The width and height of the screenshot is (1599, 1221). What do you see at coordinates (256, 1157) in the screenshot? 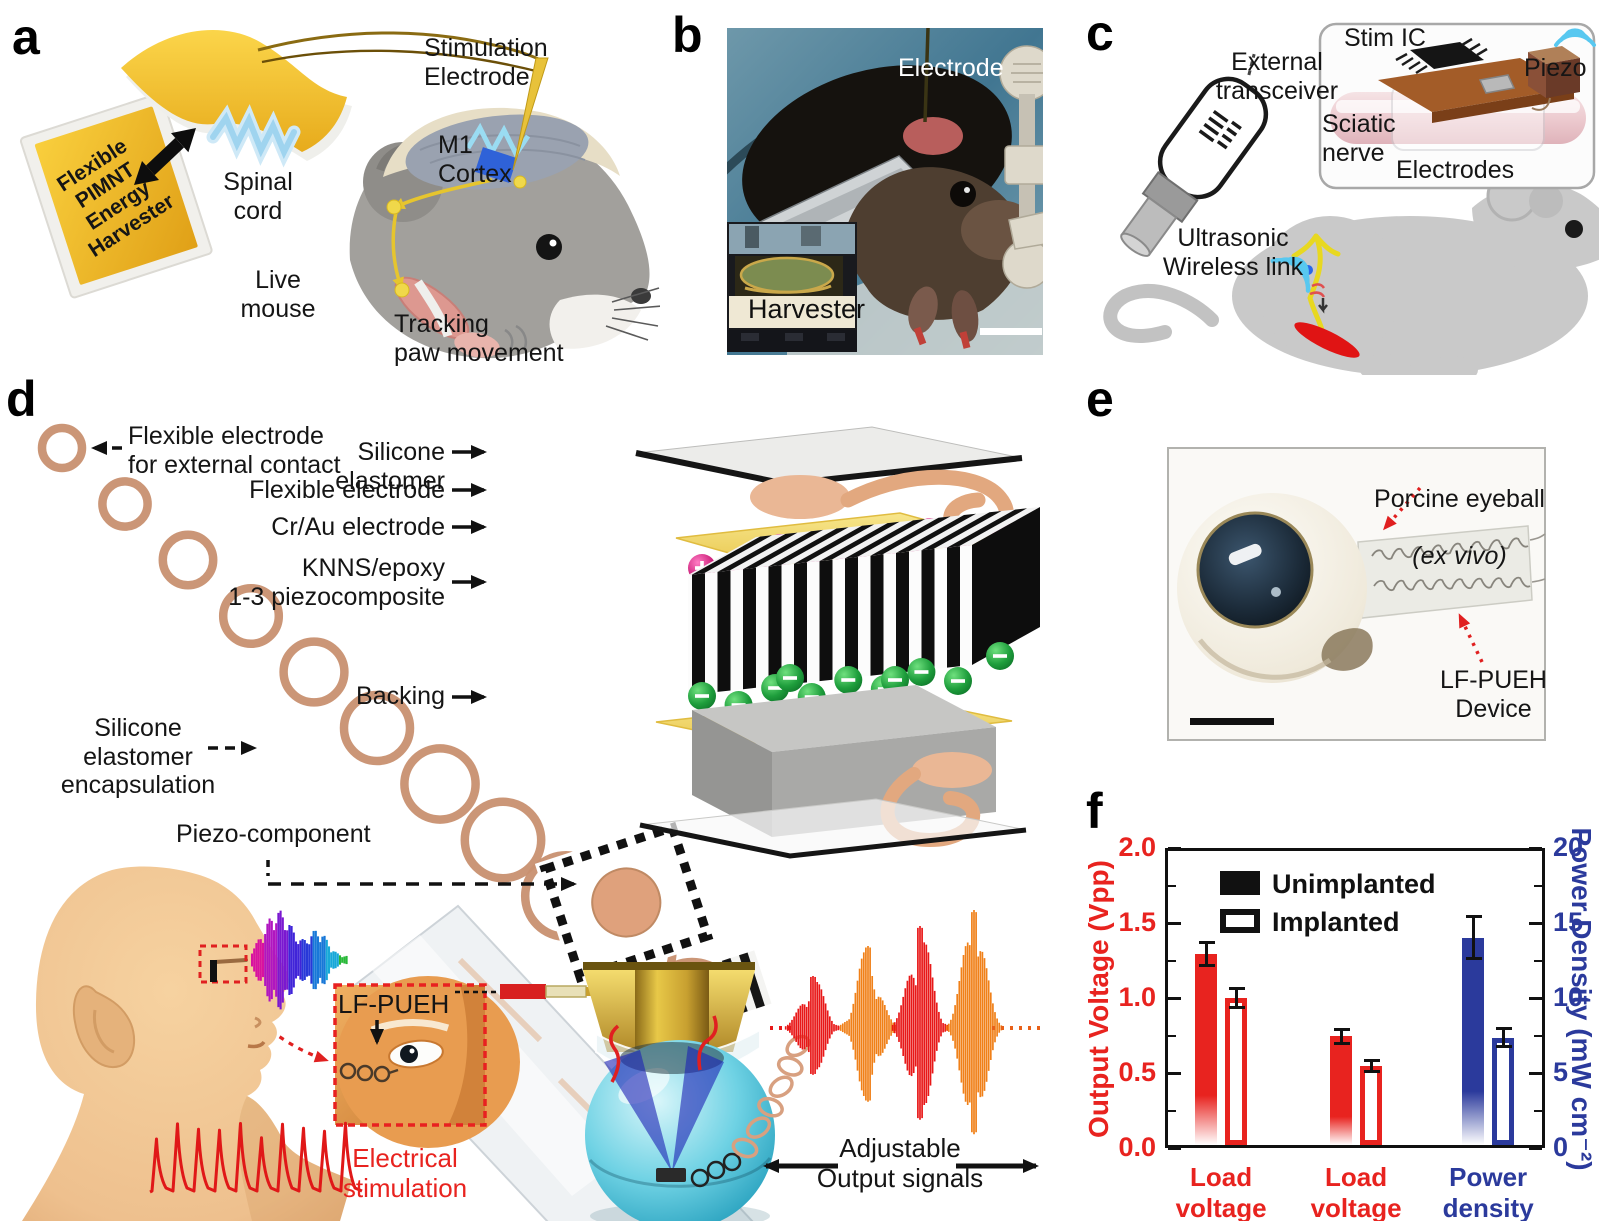
I see `stimulation-spike-train` at bounding box center [256, 1157].